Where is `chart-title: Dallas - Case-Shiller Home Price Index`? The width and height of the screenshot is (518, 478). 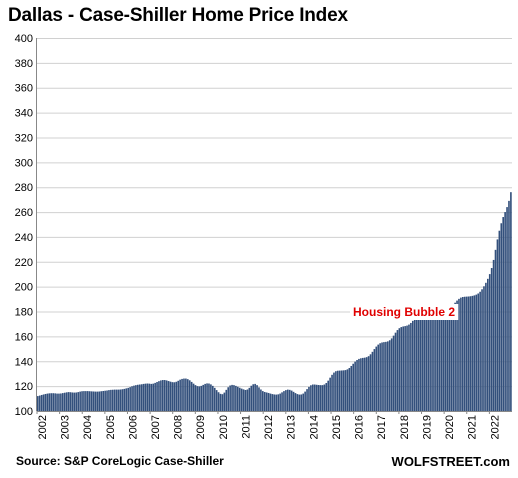
chart-title: Dallas - Case-Shiller Home Price Index is located at coordinates (178, 15).